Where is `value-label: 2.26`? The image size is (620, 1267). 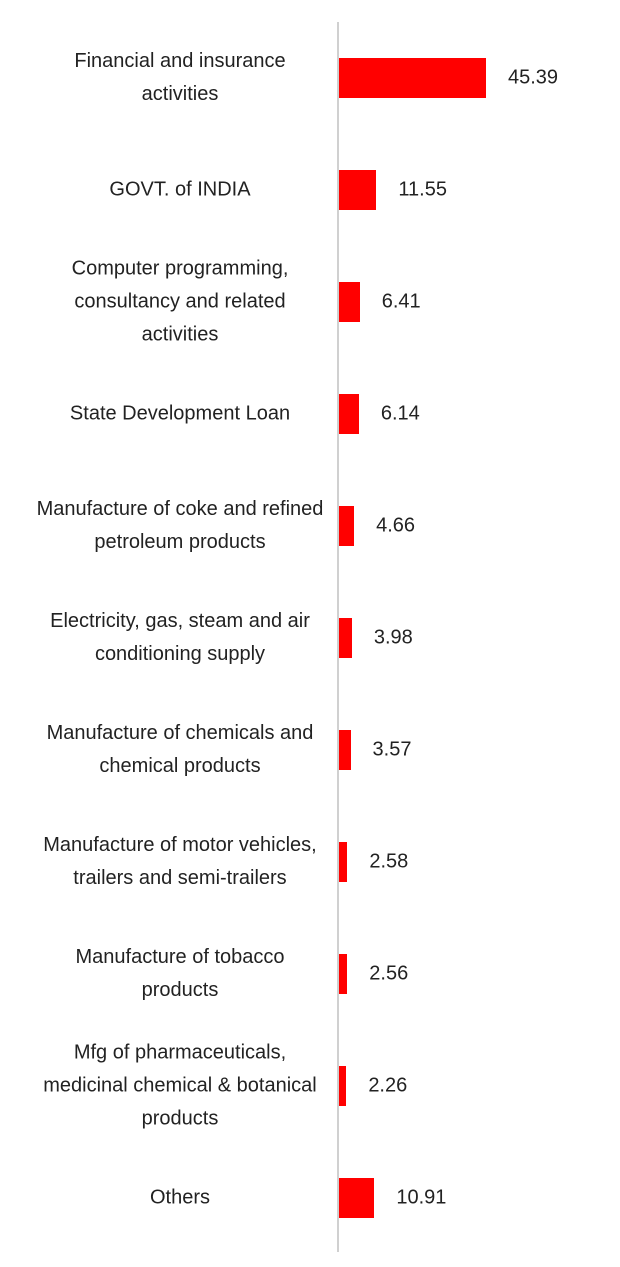 value-label: 2.26 is located at coordinates (388, 1085).